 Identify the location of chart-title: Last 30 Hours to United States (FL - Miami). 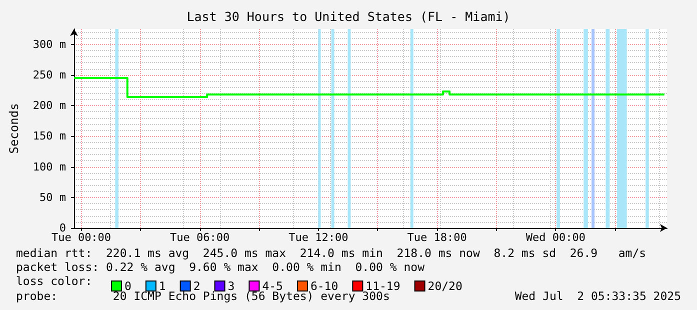
(348, 16).